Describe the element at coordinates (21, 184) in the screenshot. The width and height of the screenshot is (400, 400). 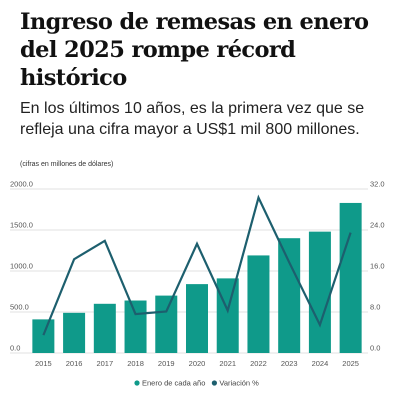
I see `y-left-tick-label: 2000.0` at that location.